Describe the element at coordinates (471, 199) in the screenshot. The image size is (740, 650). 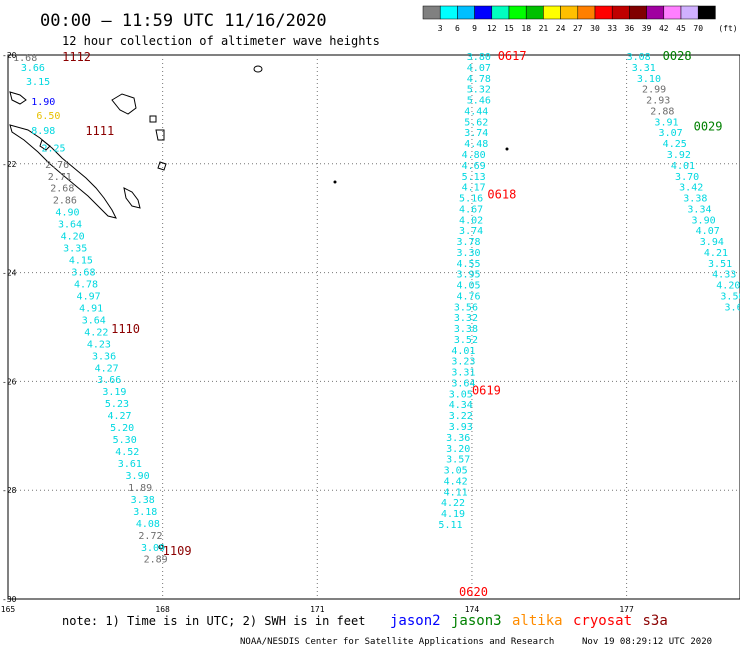
I see `wave-height-value: 5.16` at that location.